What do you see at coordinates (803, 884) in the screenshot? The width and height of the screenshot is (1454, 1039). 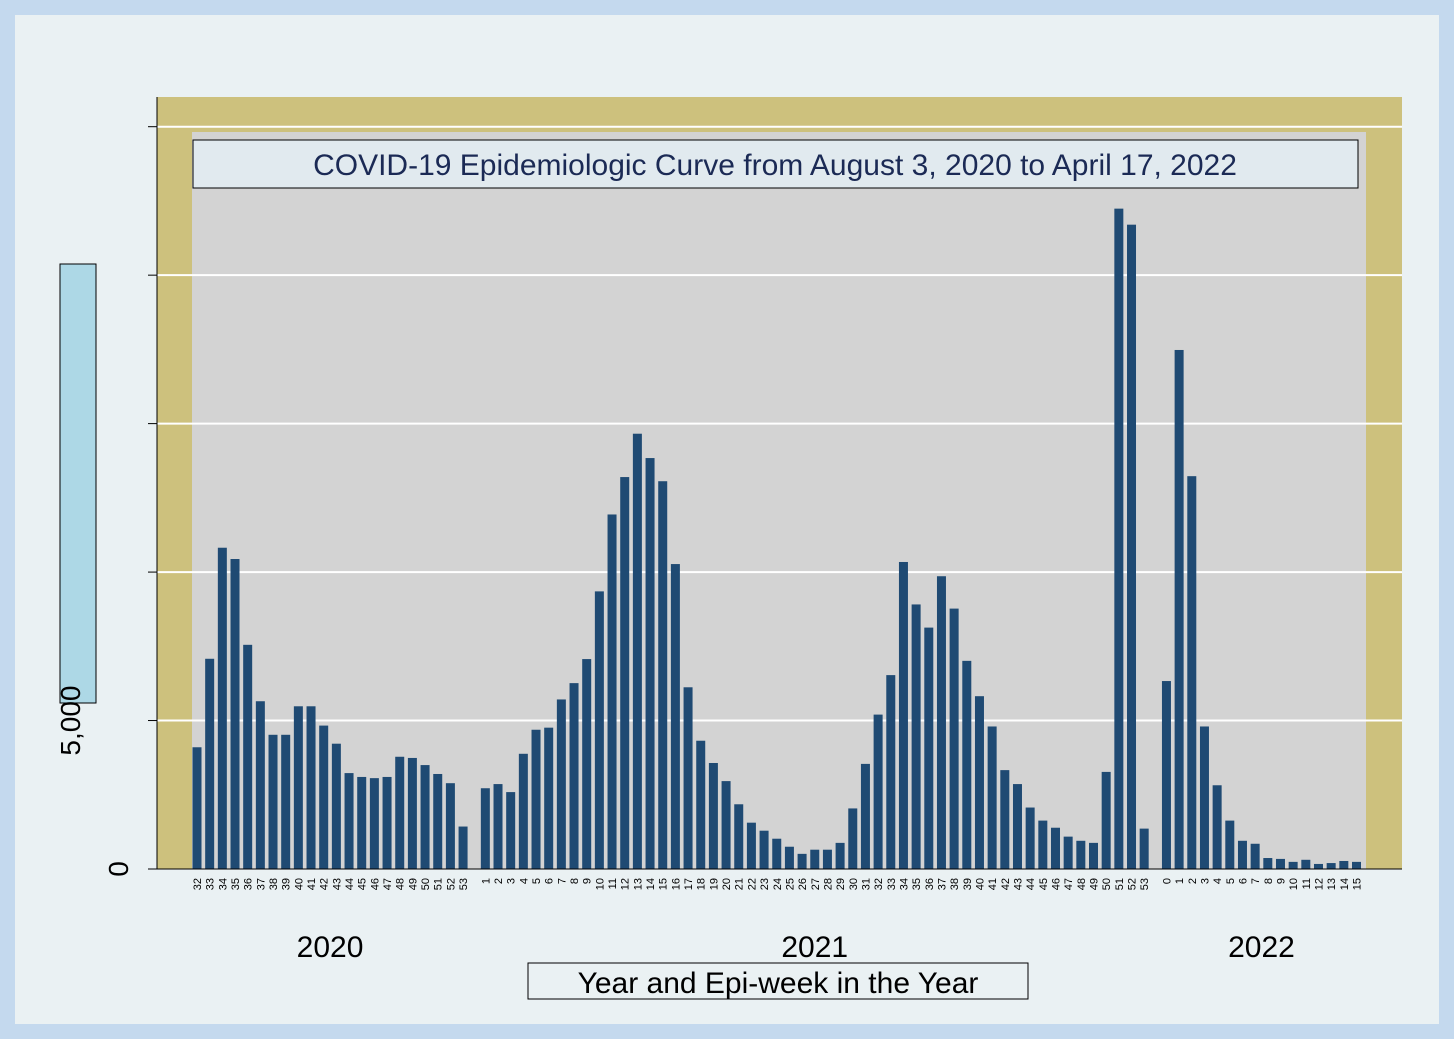 I see `x-tick-label: 26` at bounding box center [803, 884].